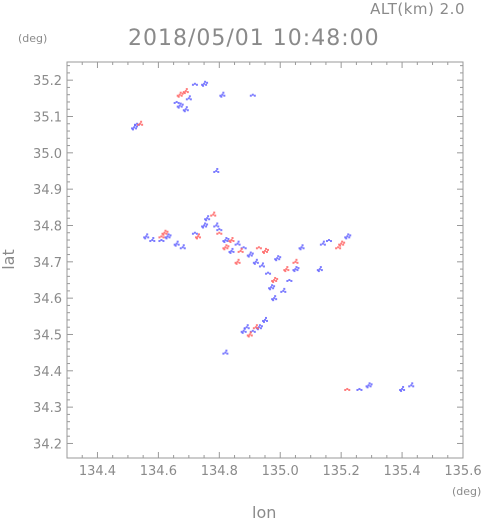 The image size is (491, 522). What do you see at coordinates (264, 512) in the screenshot?
I see `x-axis-label: lon` at bounding box center [264, 512].